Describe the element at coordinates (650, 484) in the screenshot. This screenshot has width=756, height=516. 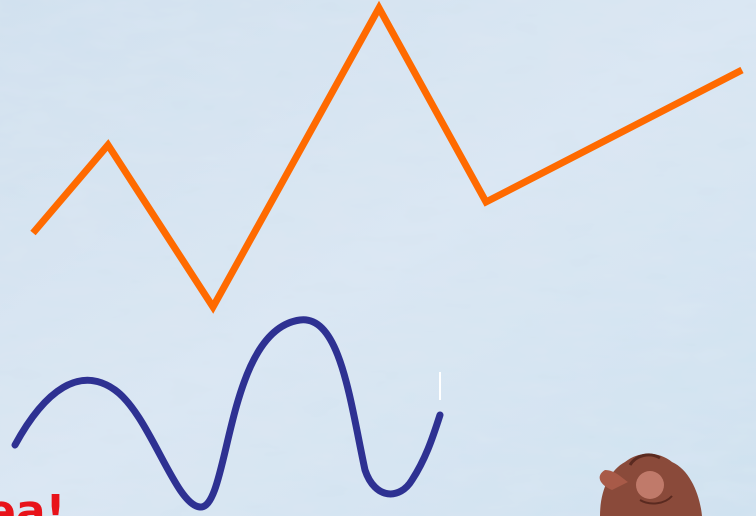
I see `character` at that location.